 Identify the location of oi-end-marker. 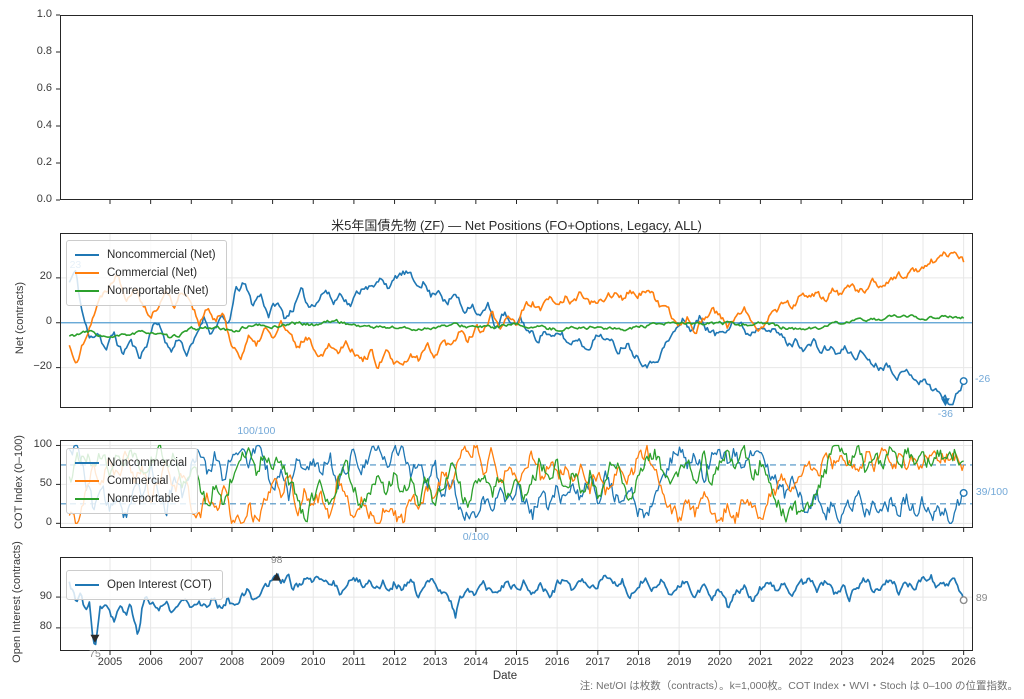
(963, 600).